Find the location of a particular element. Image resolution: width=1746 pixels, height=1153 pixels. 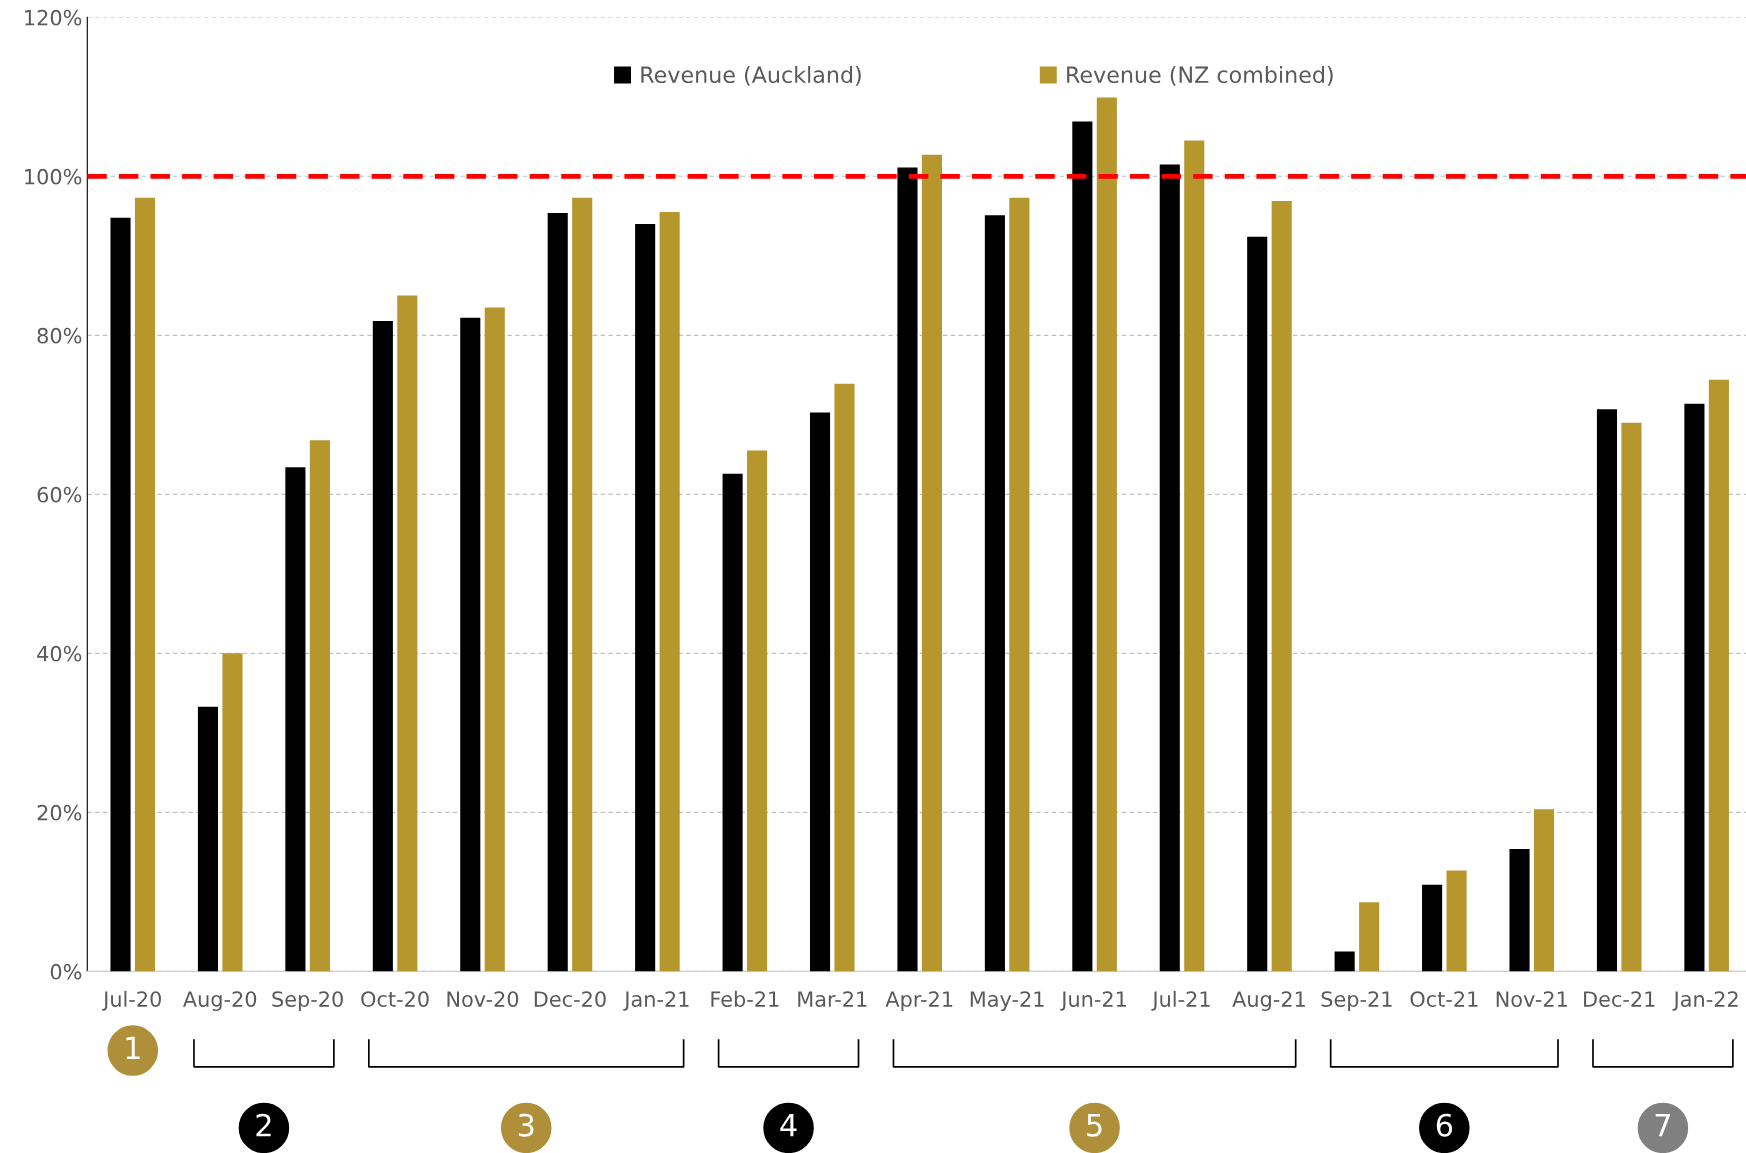

x-tick-label: Nov-21 is located at coordinates (1531, 999).